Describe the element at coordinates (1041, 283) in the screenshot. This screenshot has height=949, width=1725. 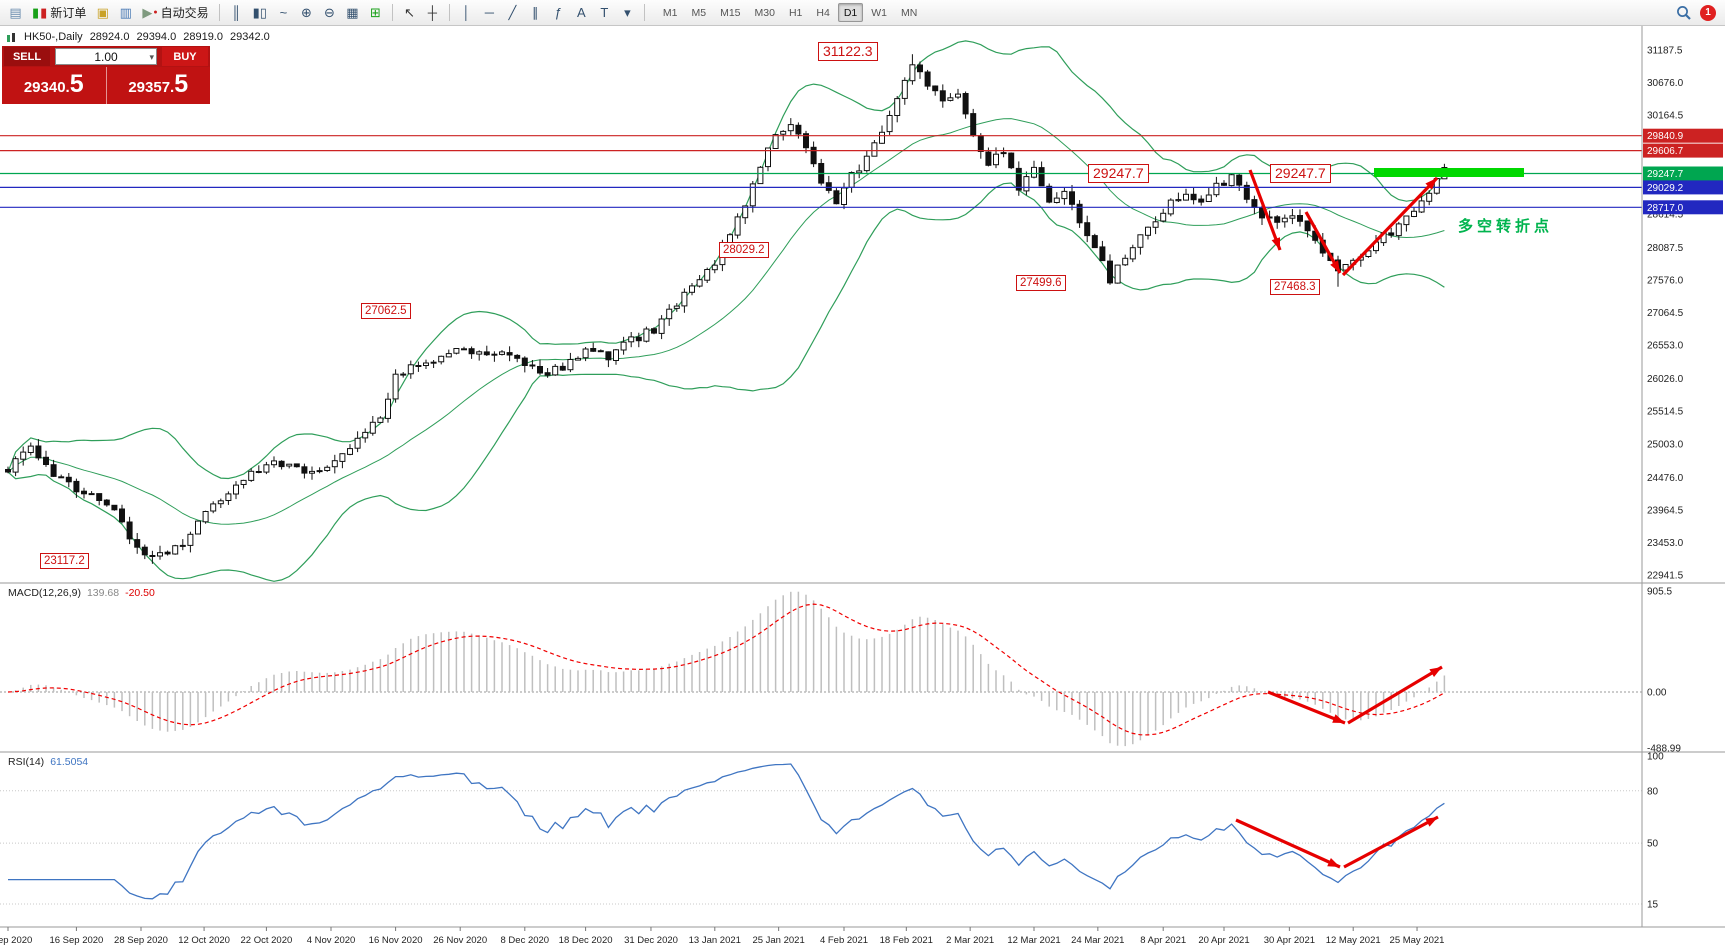
I see `price-callout: 27499.6` at that location.